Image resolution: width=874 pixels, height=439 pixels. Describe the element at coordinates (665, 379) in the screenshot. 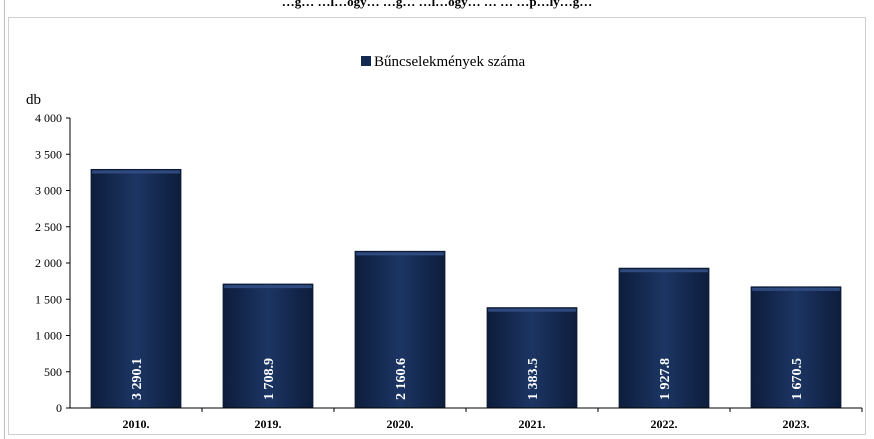

I see `bar-value-label: 1 927.8` at that location.